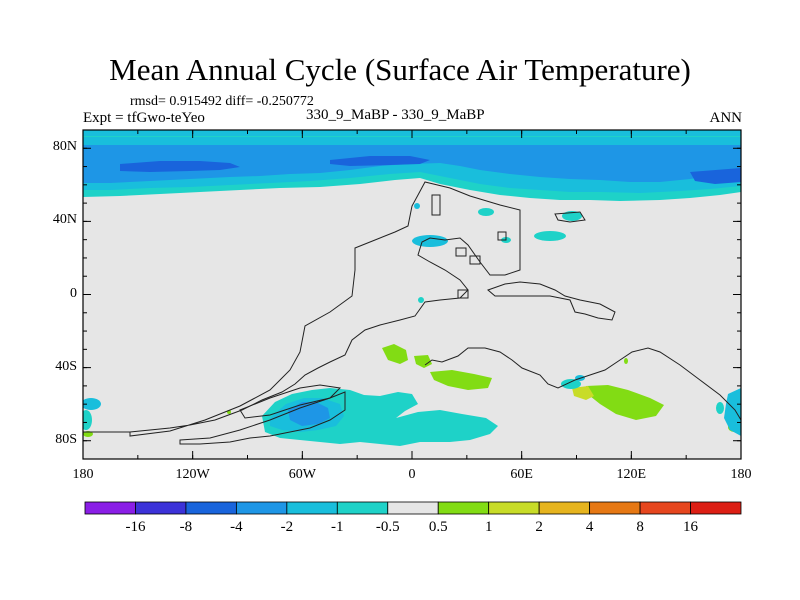  Describe the element at coordinates (66, 366) in the screenshot. I see `y-tick-label: 40S` at that location.